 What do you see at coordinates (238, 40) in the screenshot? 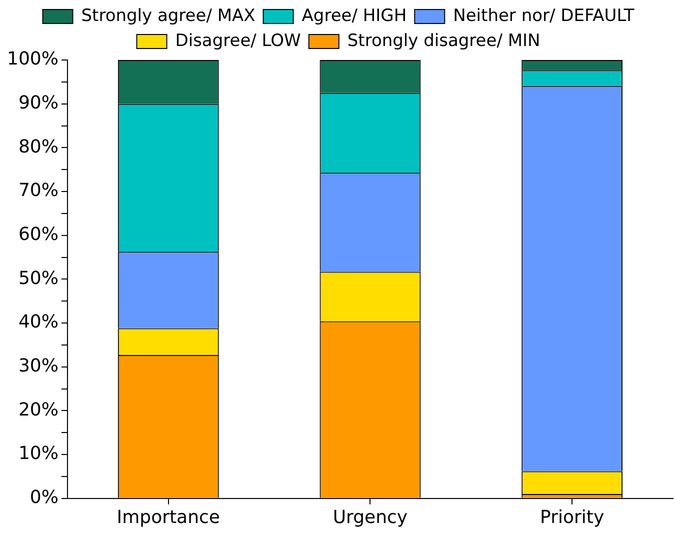
I see `legend-label: Disagree/ LOW` at bounding box center [238, 40].